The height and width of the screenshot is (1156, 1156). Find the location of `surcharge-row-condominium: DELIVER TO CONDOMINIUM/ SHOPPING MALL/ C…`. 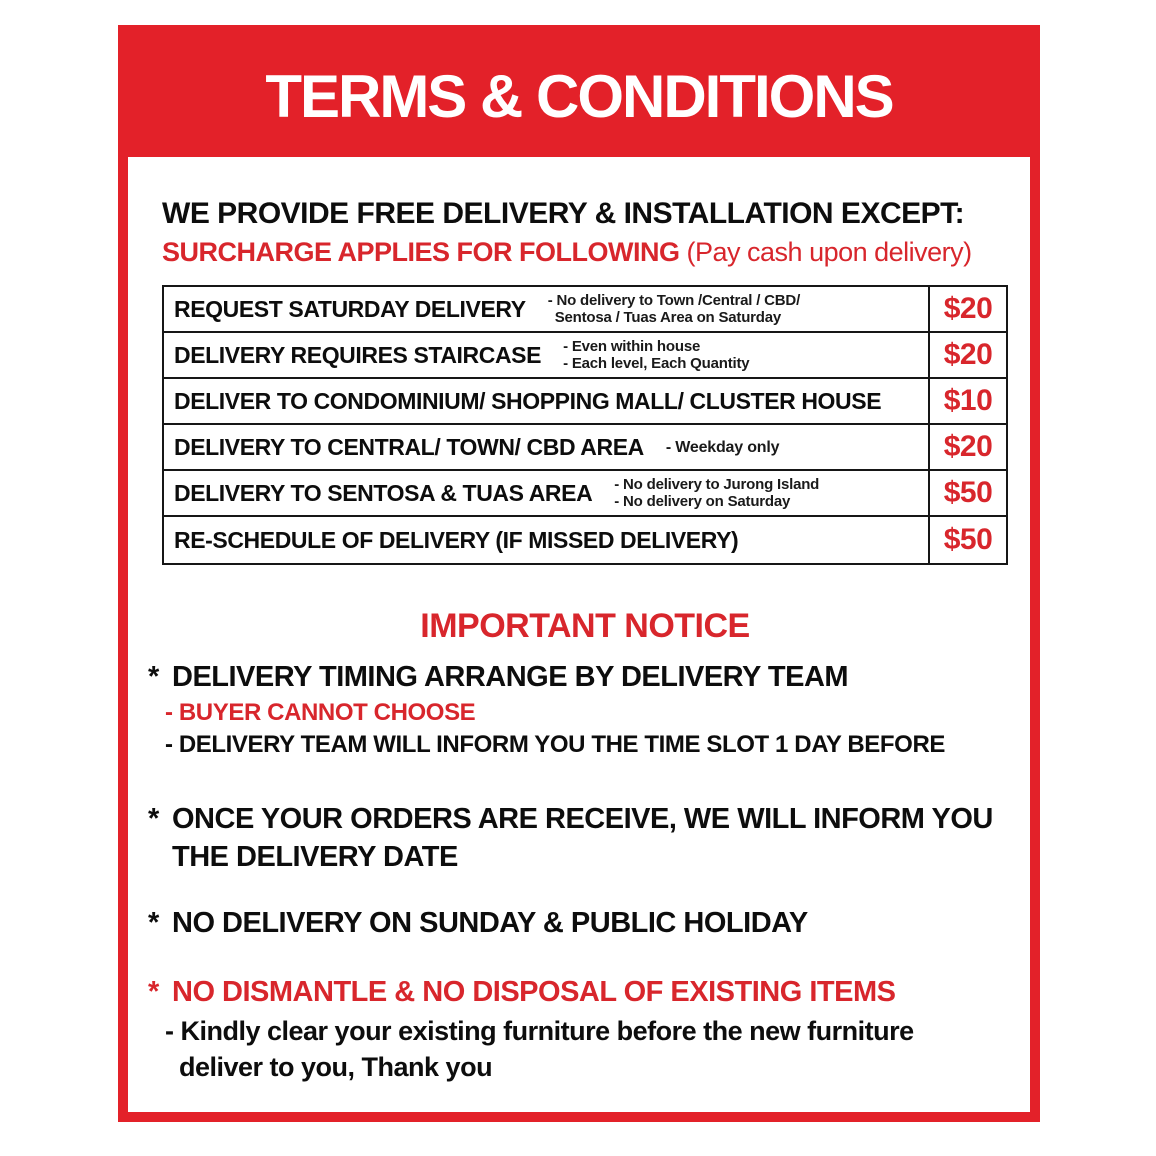

surcharge-row-condominium: DELIVER TO CONDOMINIUM/ SHOPPING MALL/ C… is located at coordinates (585, 402).